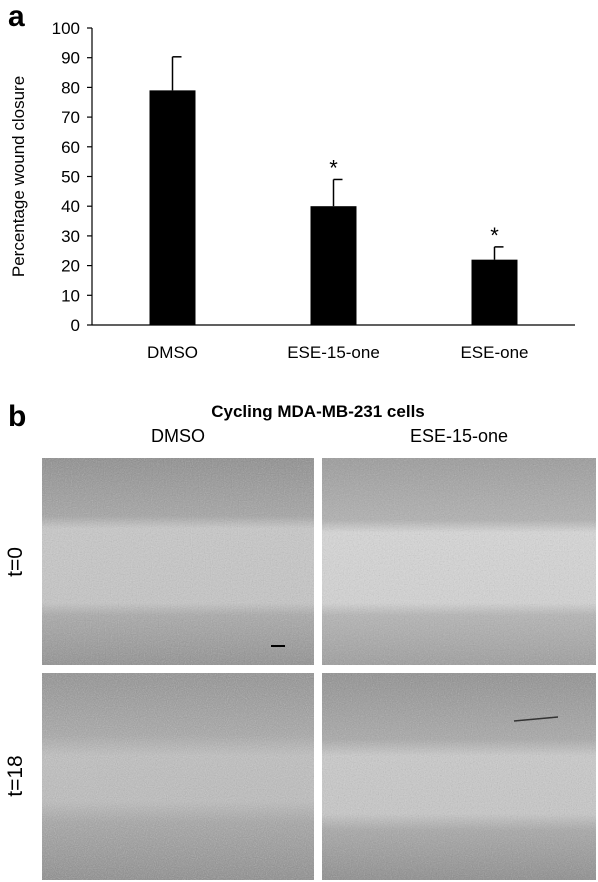 Image resolution: width=598 pixels, height=882 pixels. I want to click on column-header-ese-15-one: ESE-15-one, so click(459, 436).